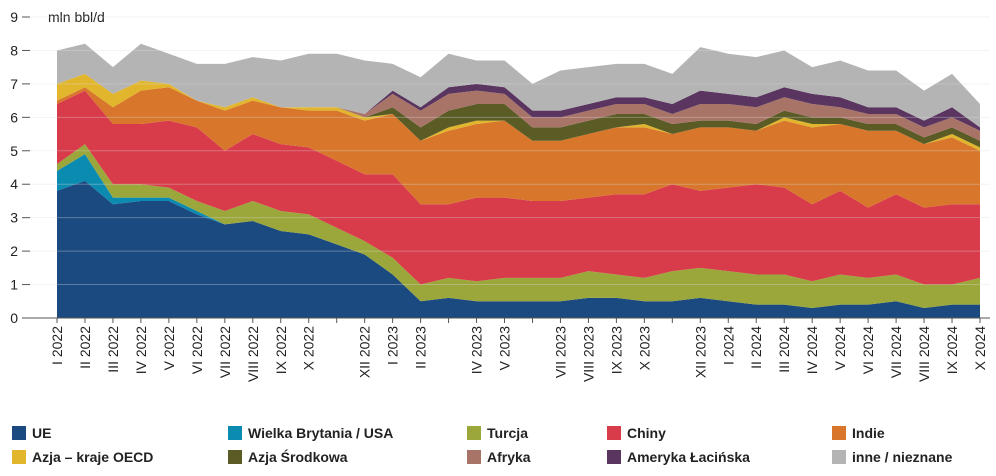 The image size is (996, 476). I want to click on y-tick-label: 2, so click(14, 251).